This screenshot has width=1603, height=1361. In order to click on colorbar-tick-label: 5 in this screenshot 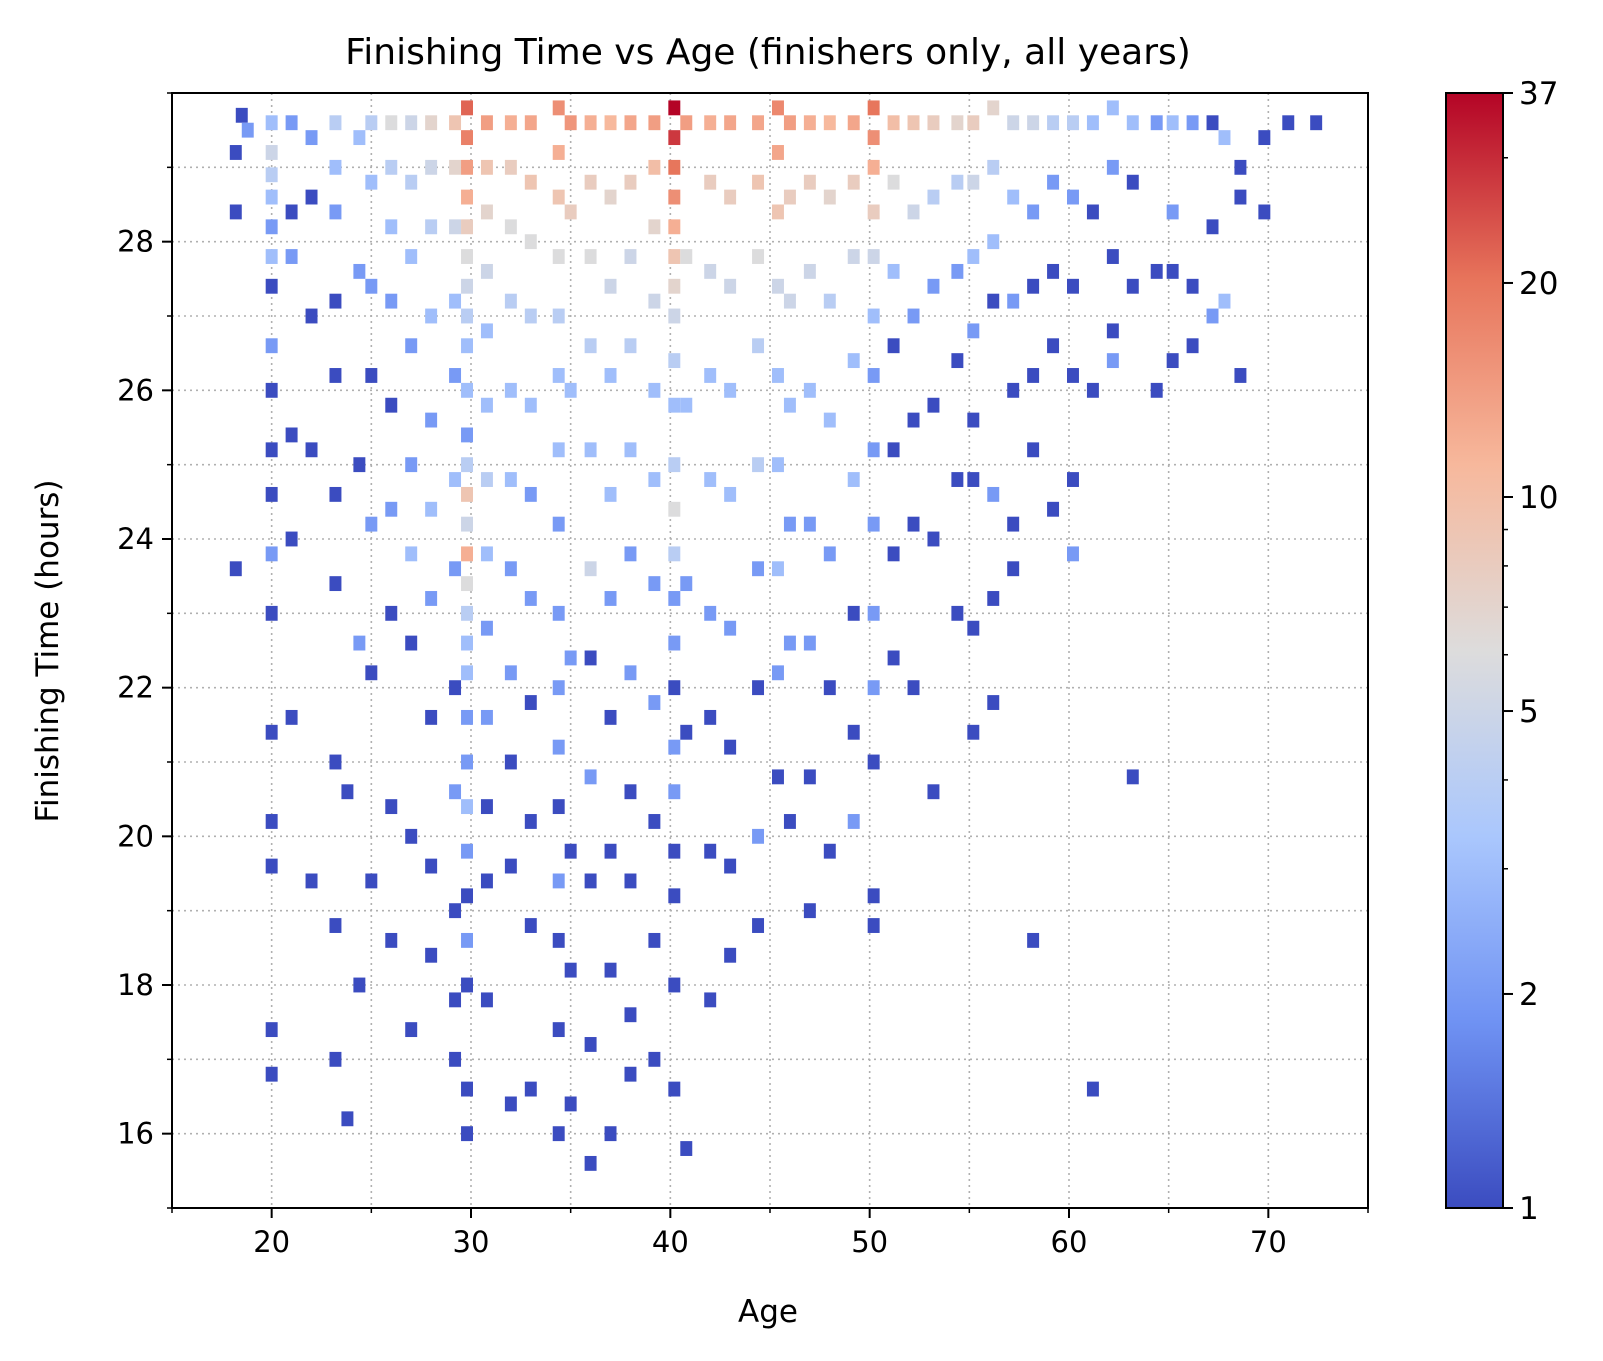, I will do `click(1529, 712)`.